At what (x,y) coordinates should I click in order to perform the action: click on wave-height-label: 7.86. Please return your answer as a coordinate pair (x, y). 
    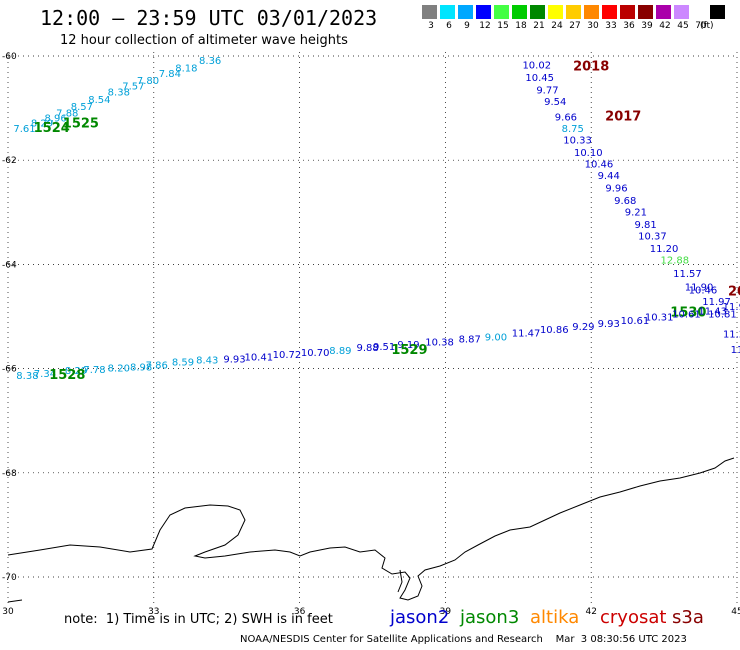
    Looking at the image, I should click on (157, 366).